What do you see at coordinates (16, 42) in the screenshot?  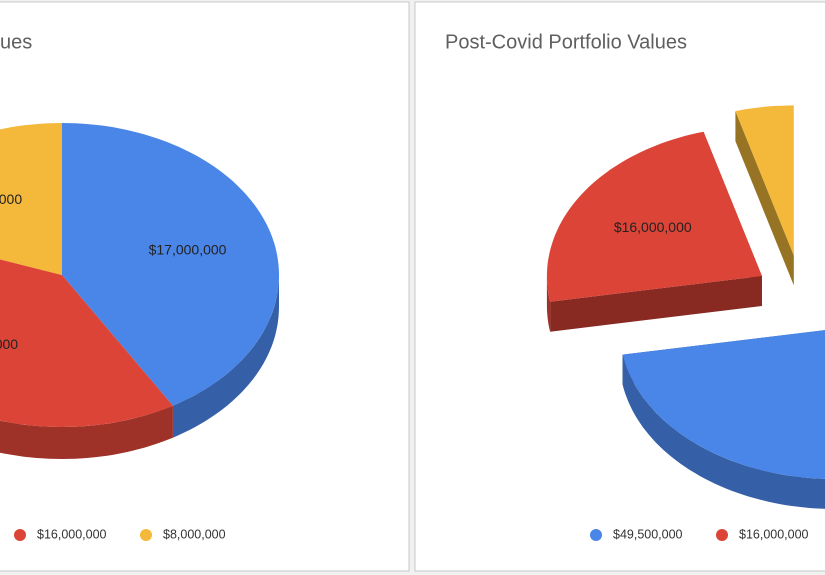 I see `chart-title: ues` at bounding box center [16, 42].